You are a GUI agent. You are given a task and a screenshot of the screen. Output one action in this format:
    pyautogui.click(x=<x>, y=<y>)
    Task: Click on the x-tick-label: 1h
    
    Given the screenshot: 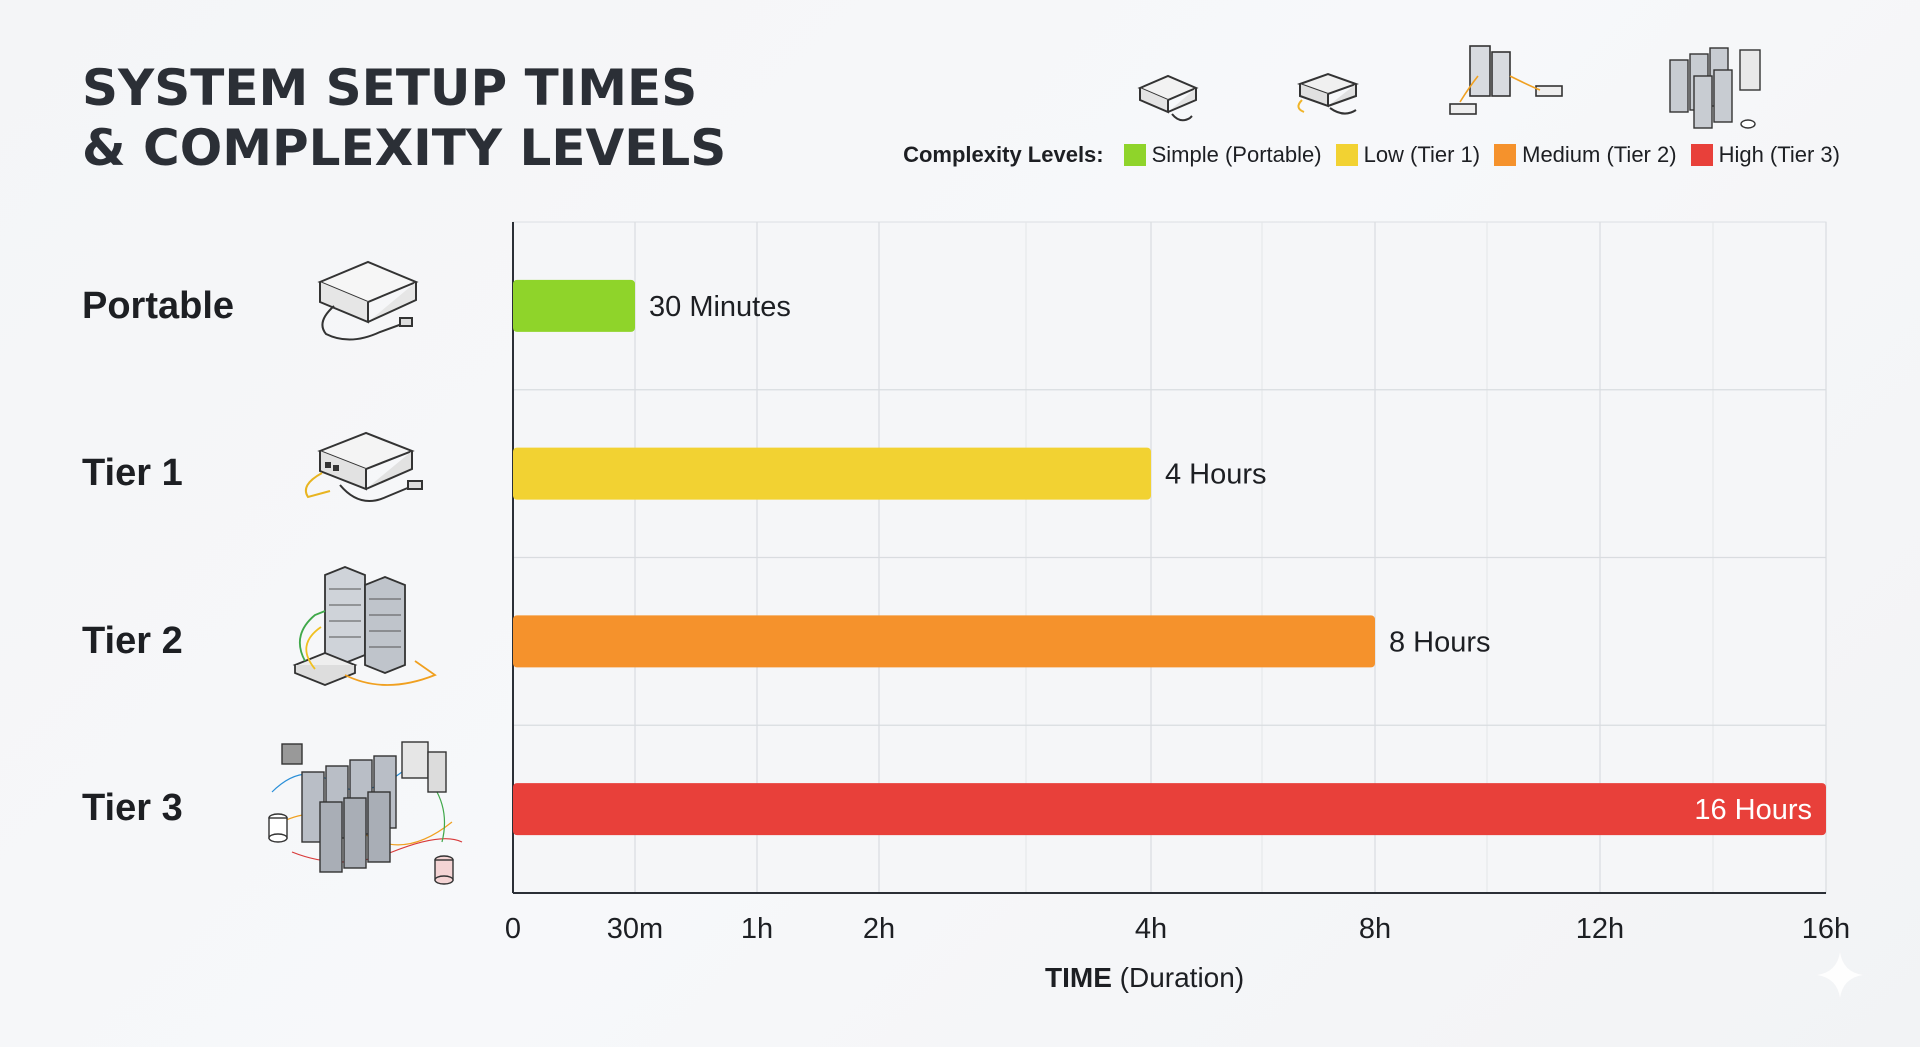 What is the action you would take?
    pyautogui.click(x=757, y=929)
    